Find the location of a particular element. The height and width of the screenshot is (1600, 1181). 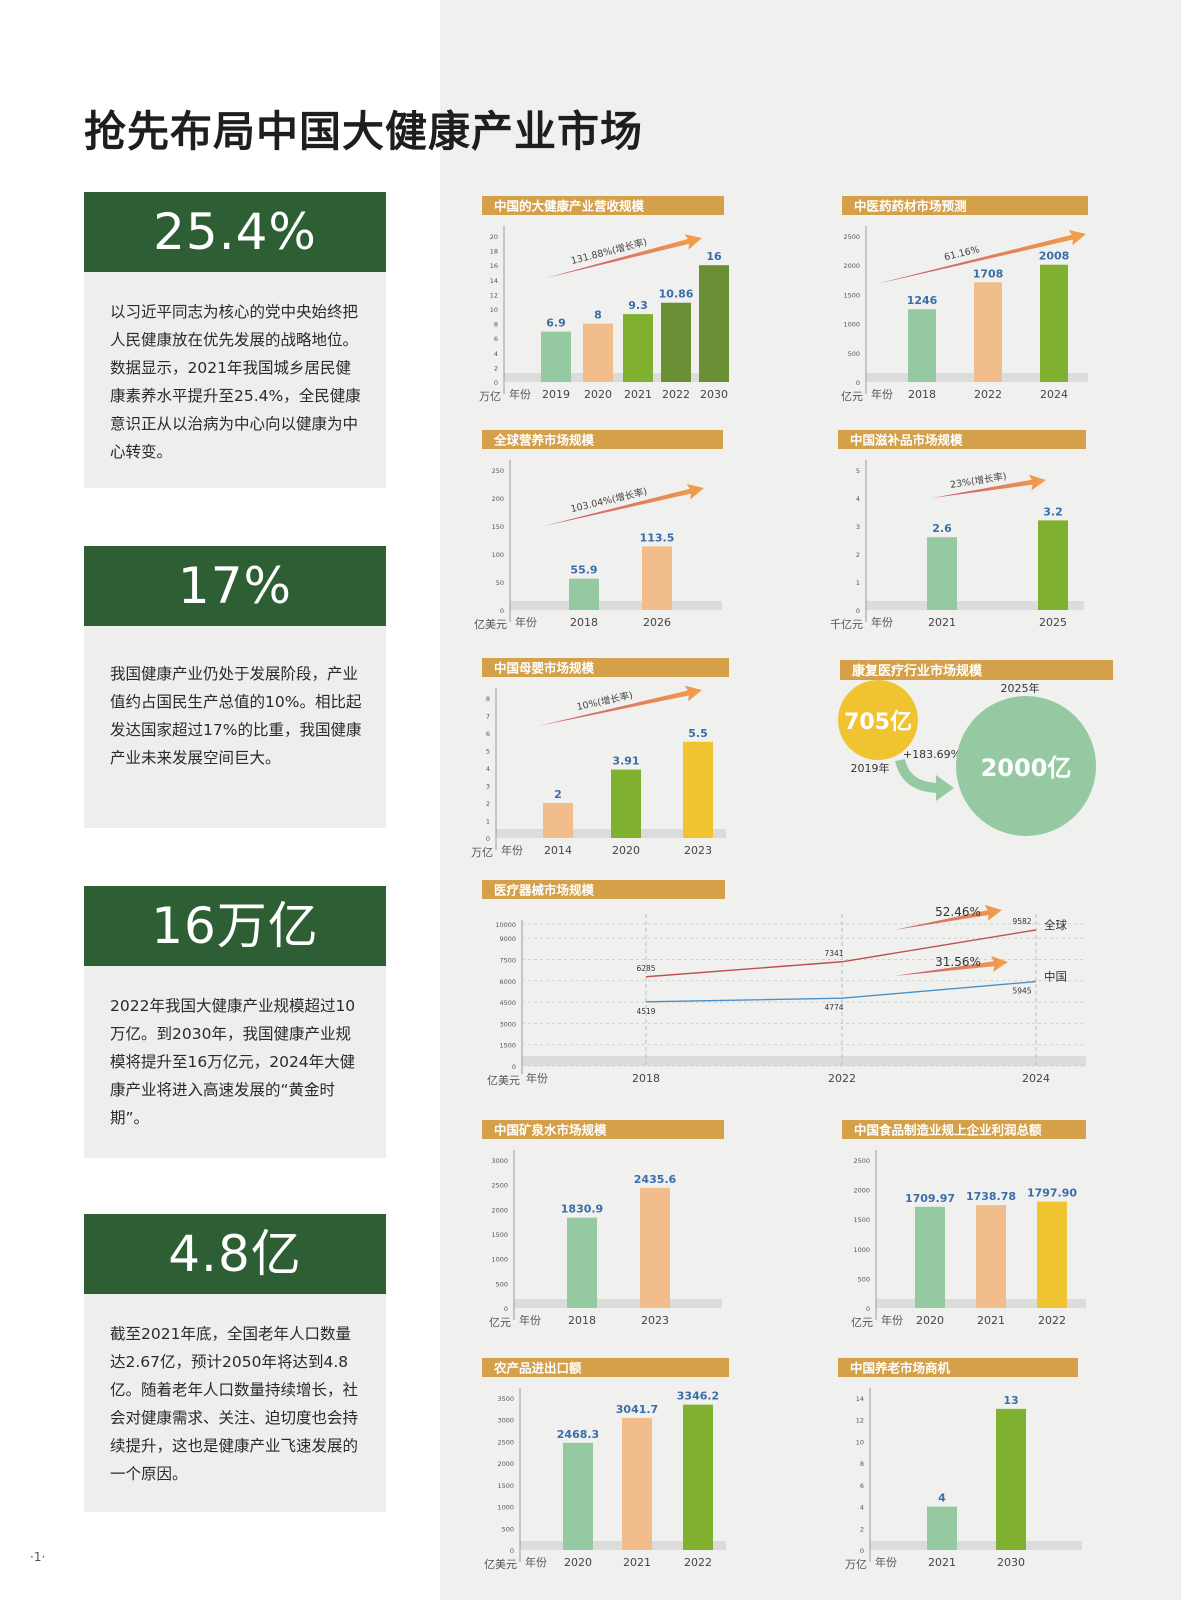

y-tick-label: 7500 is located at coordinates (507, 961).